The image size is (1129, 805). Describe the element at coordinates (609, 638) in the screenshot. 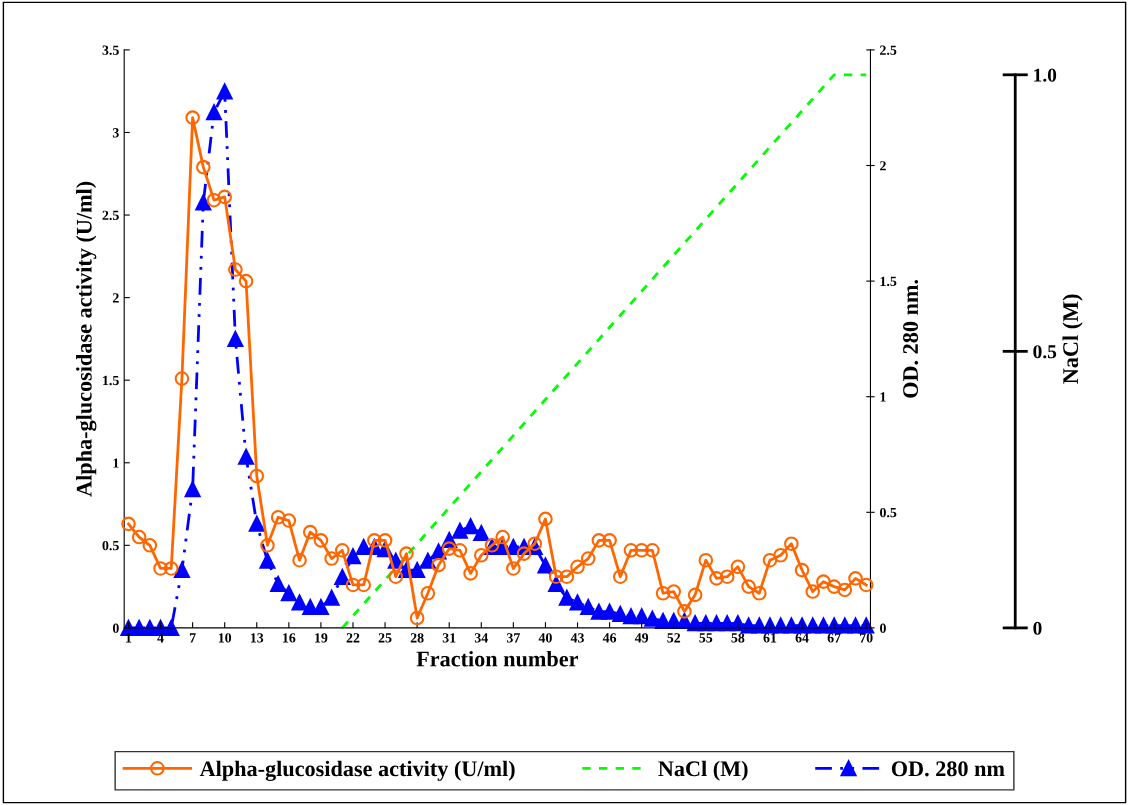

I see `x-tick-label: 46` at that location.